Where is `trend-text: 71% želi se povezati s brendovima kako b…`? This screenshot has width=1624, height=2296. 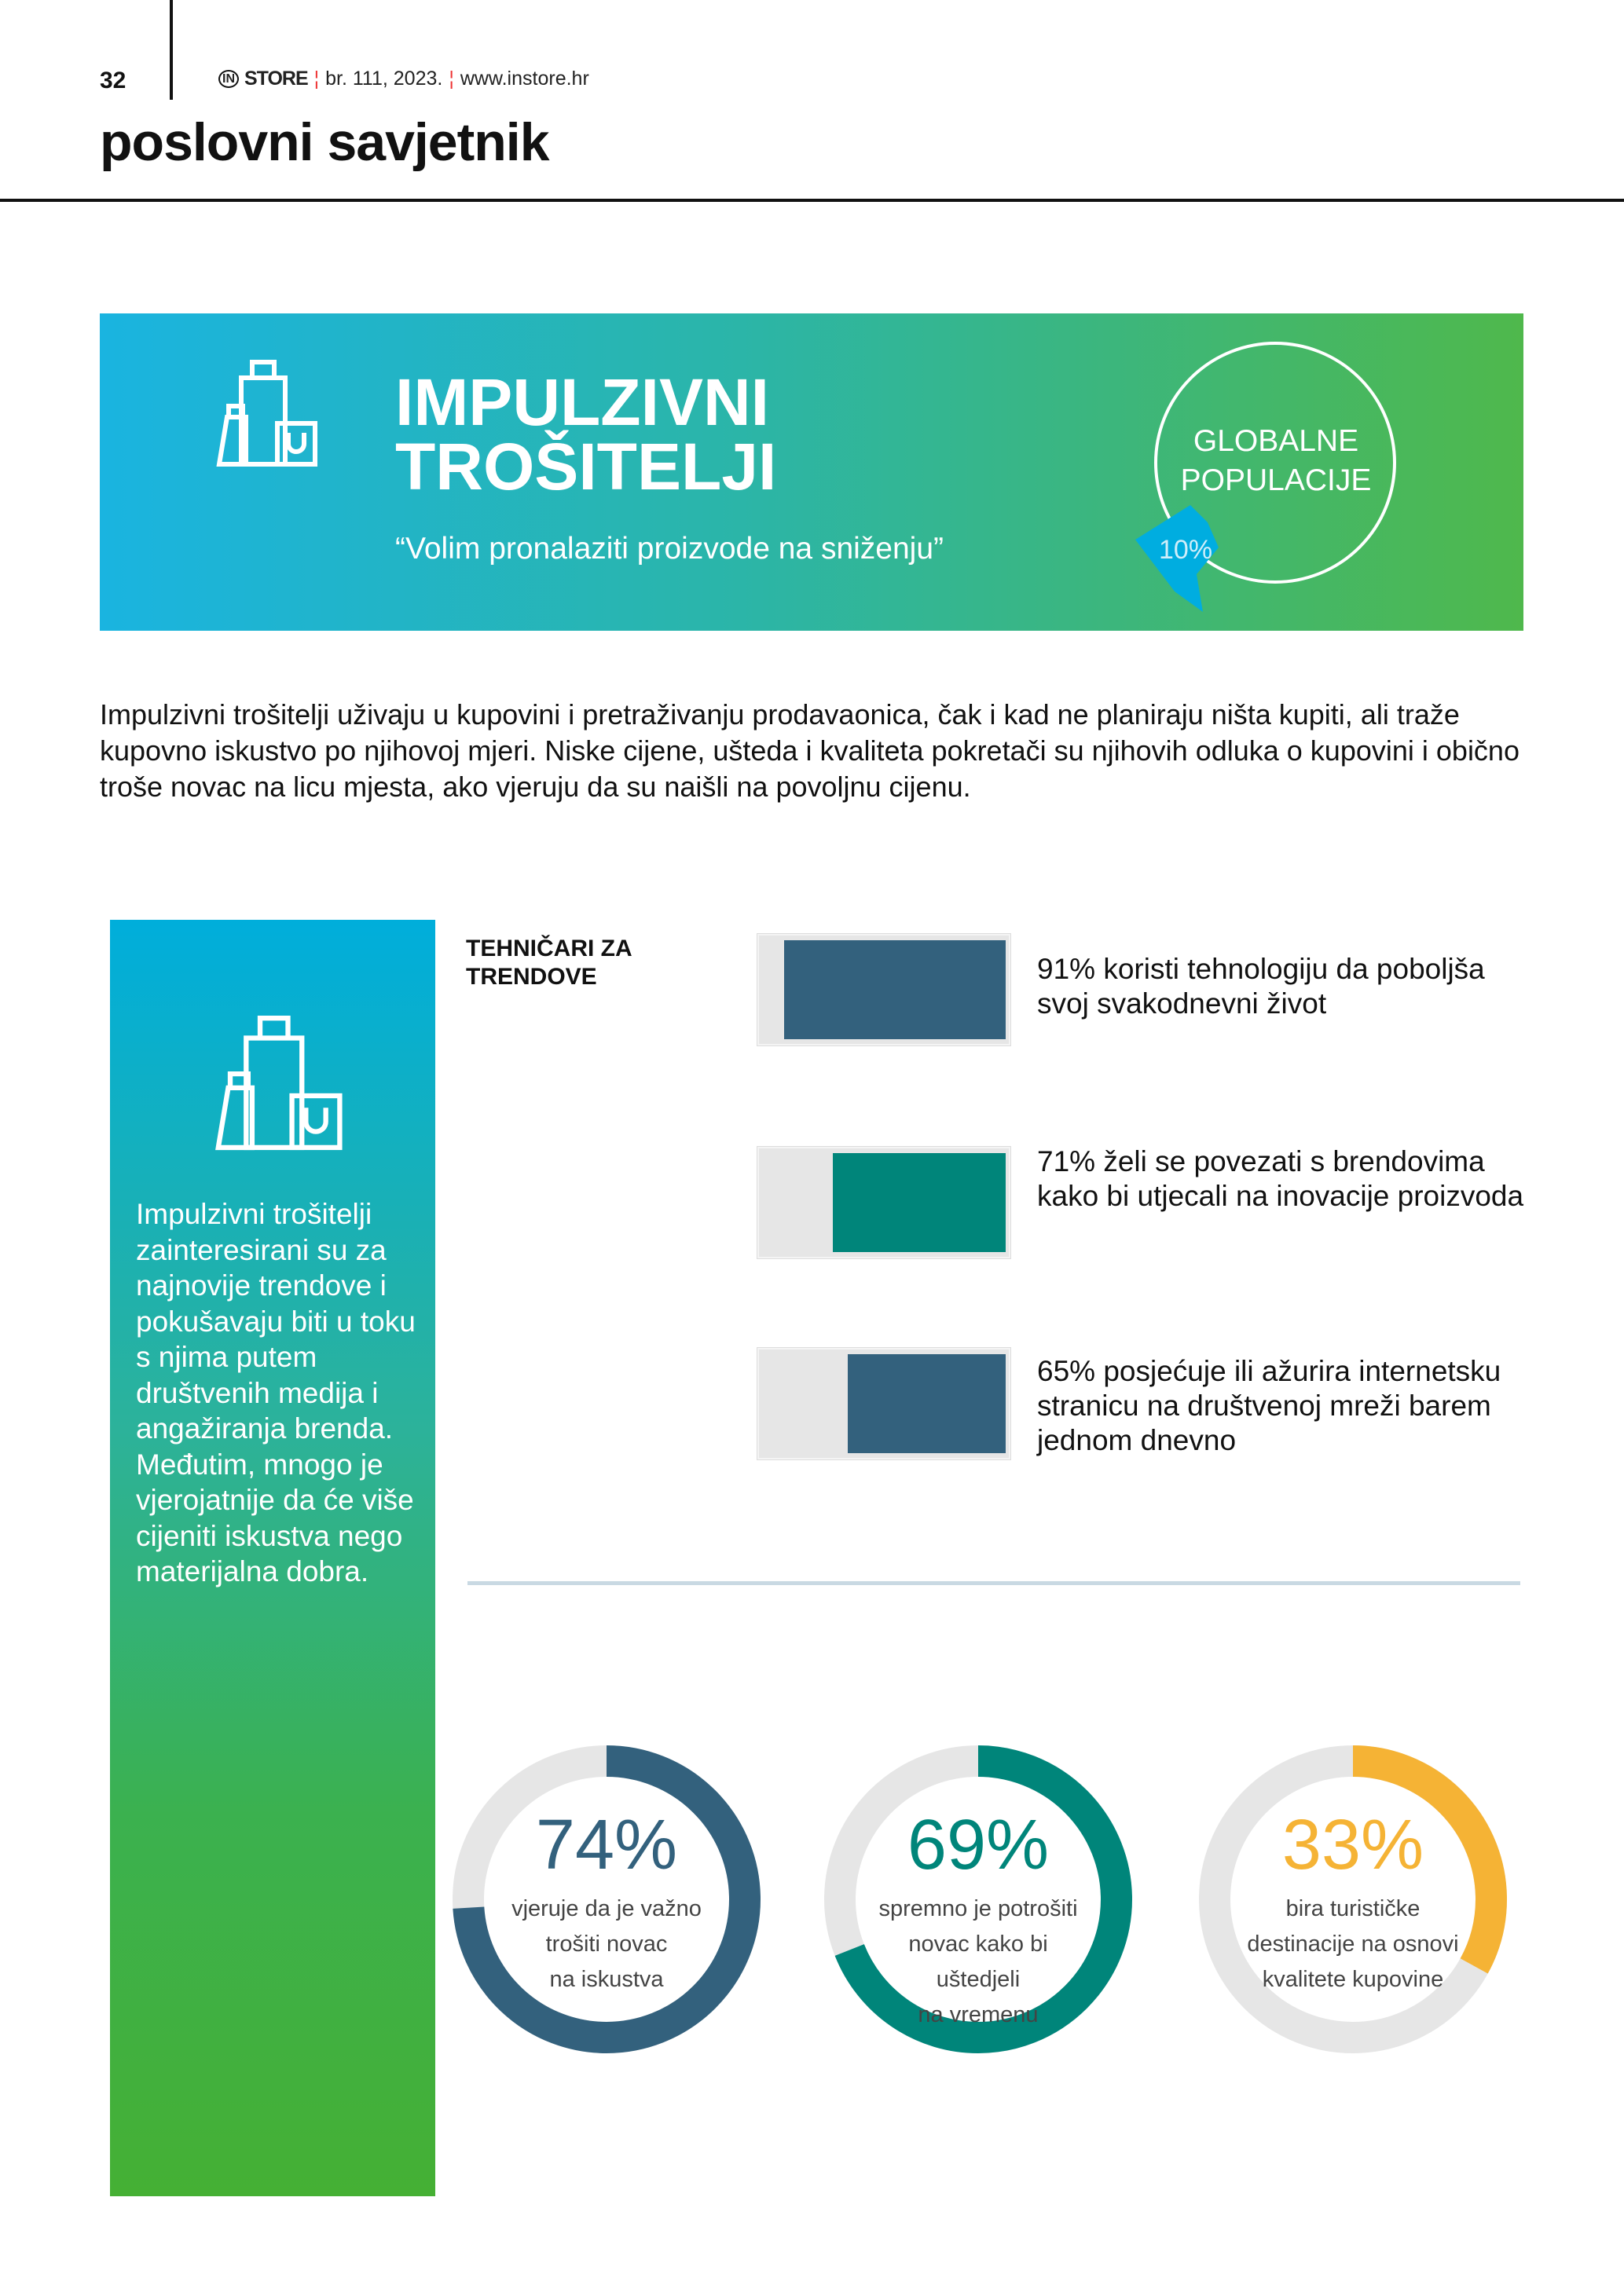 trend-text: 71% želi se povezati s brendovima kako b… is located at coordinates (1281, 1178).